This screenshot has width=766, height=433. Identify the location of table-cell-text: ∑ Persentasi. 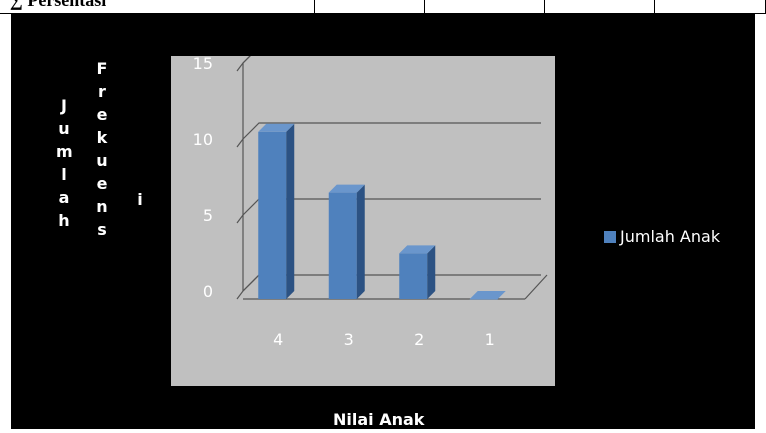
(58, 5).